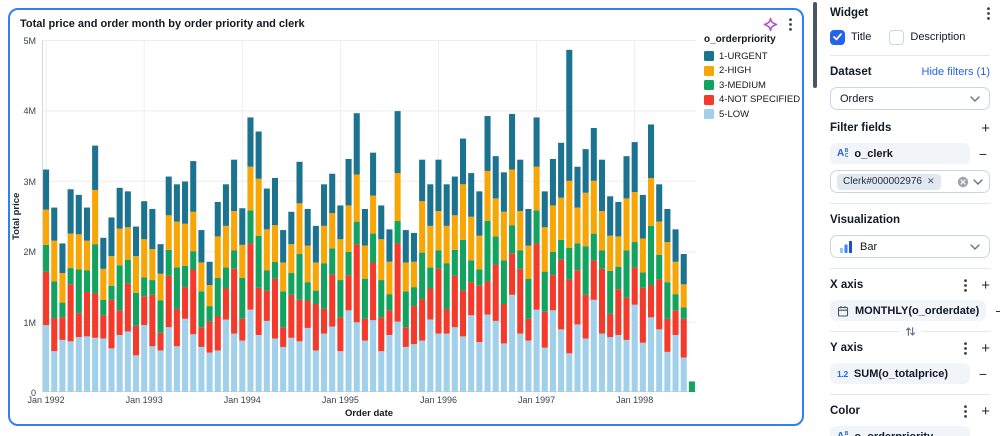 The image size is (1000, 436). I want to click on title-checkbox-group: Title, so click(850, 37).